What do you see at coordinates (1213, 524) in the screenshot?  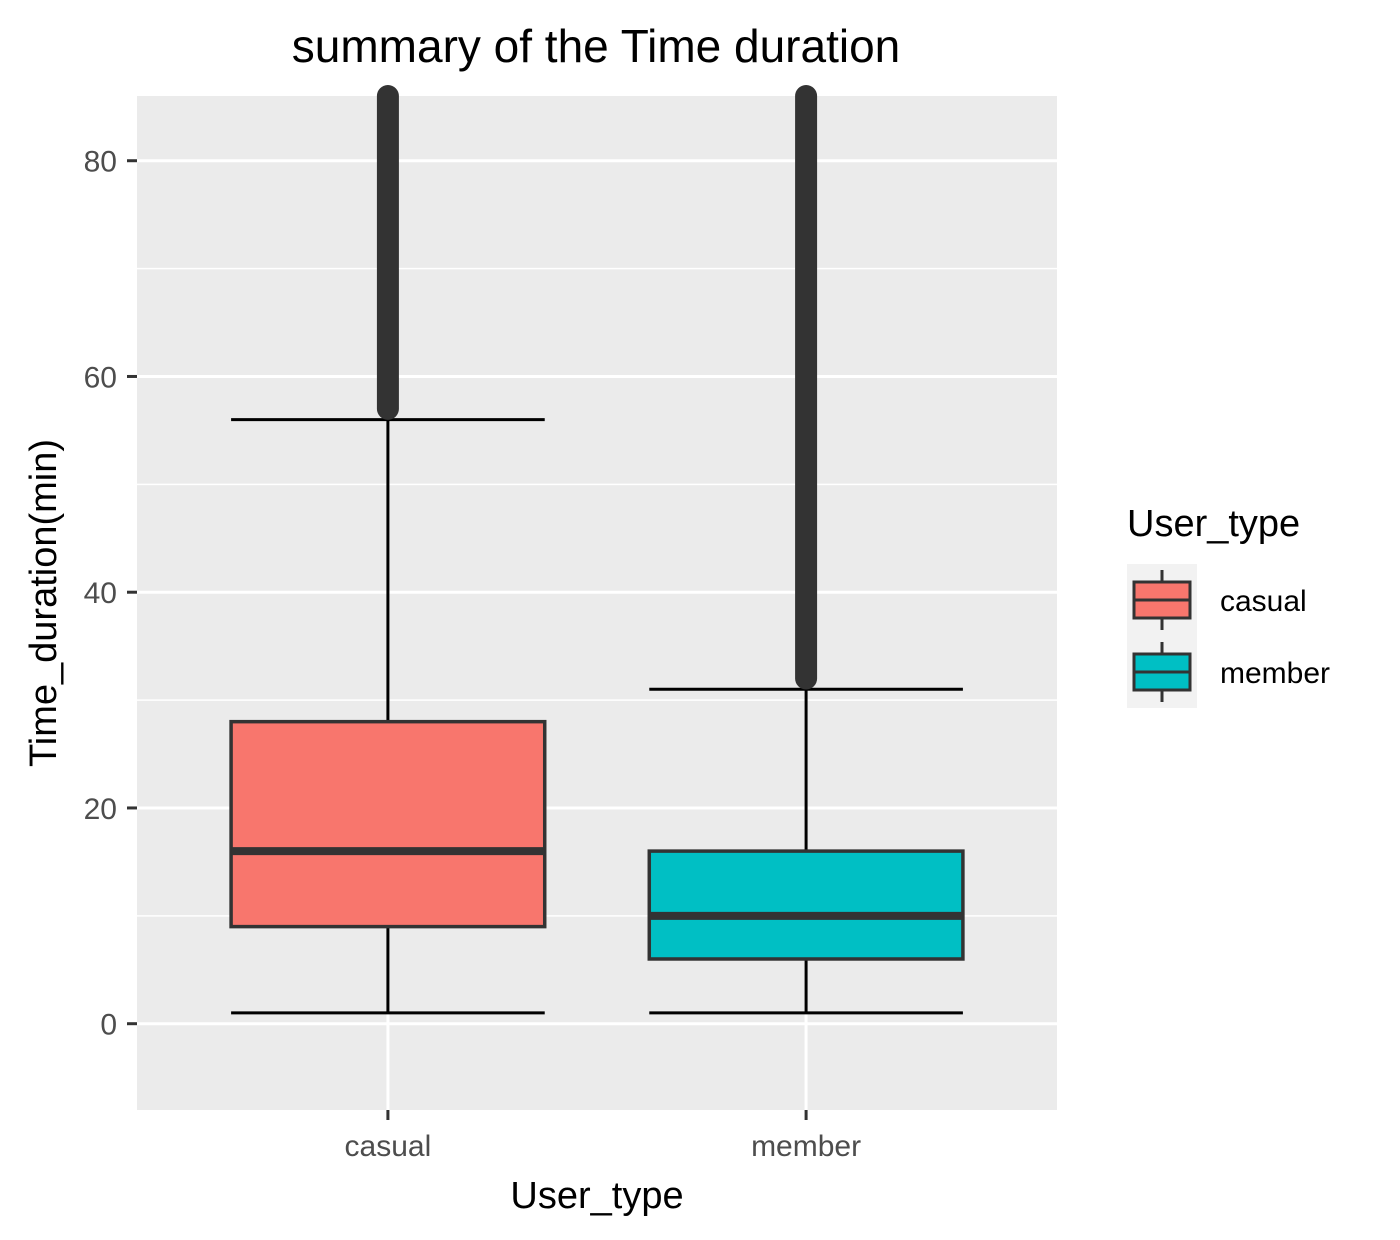 I see `legend-title: User_type` at bounding box center [1213, 524].